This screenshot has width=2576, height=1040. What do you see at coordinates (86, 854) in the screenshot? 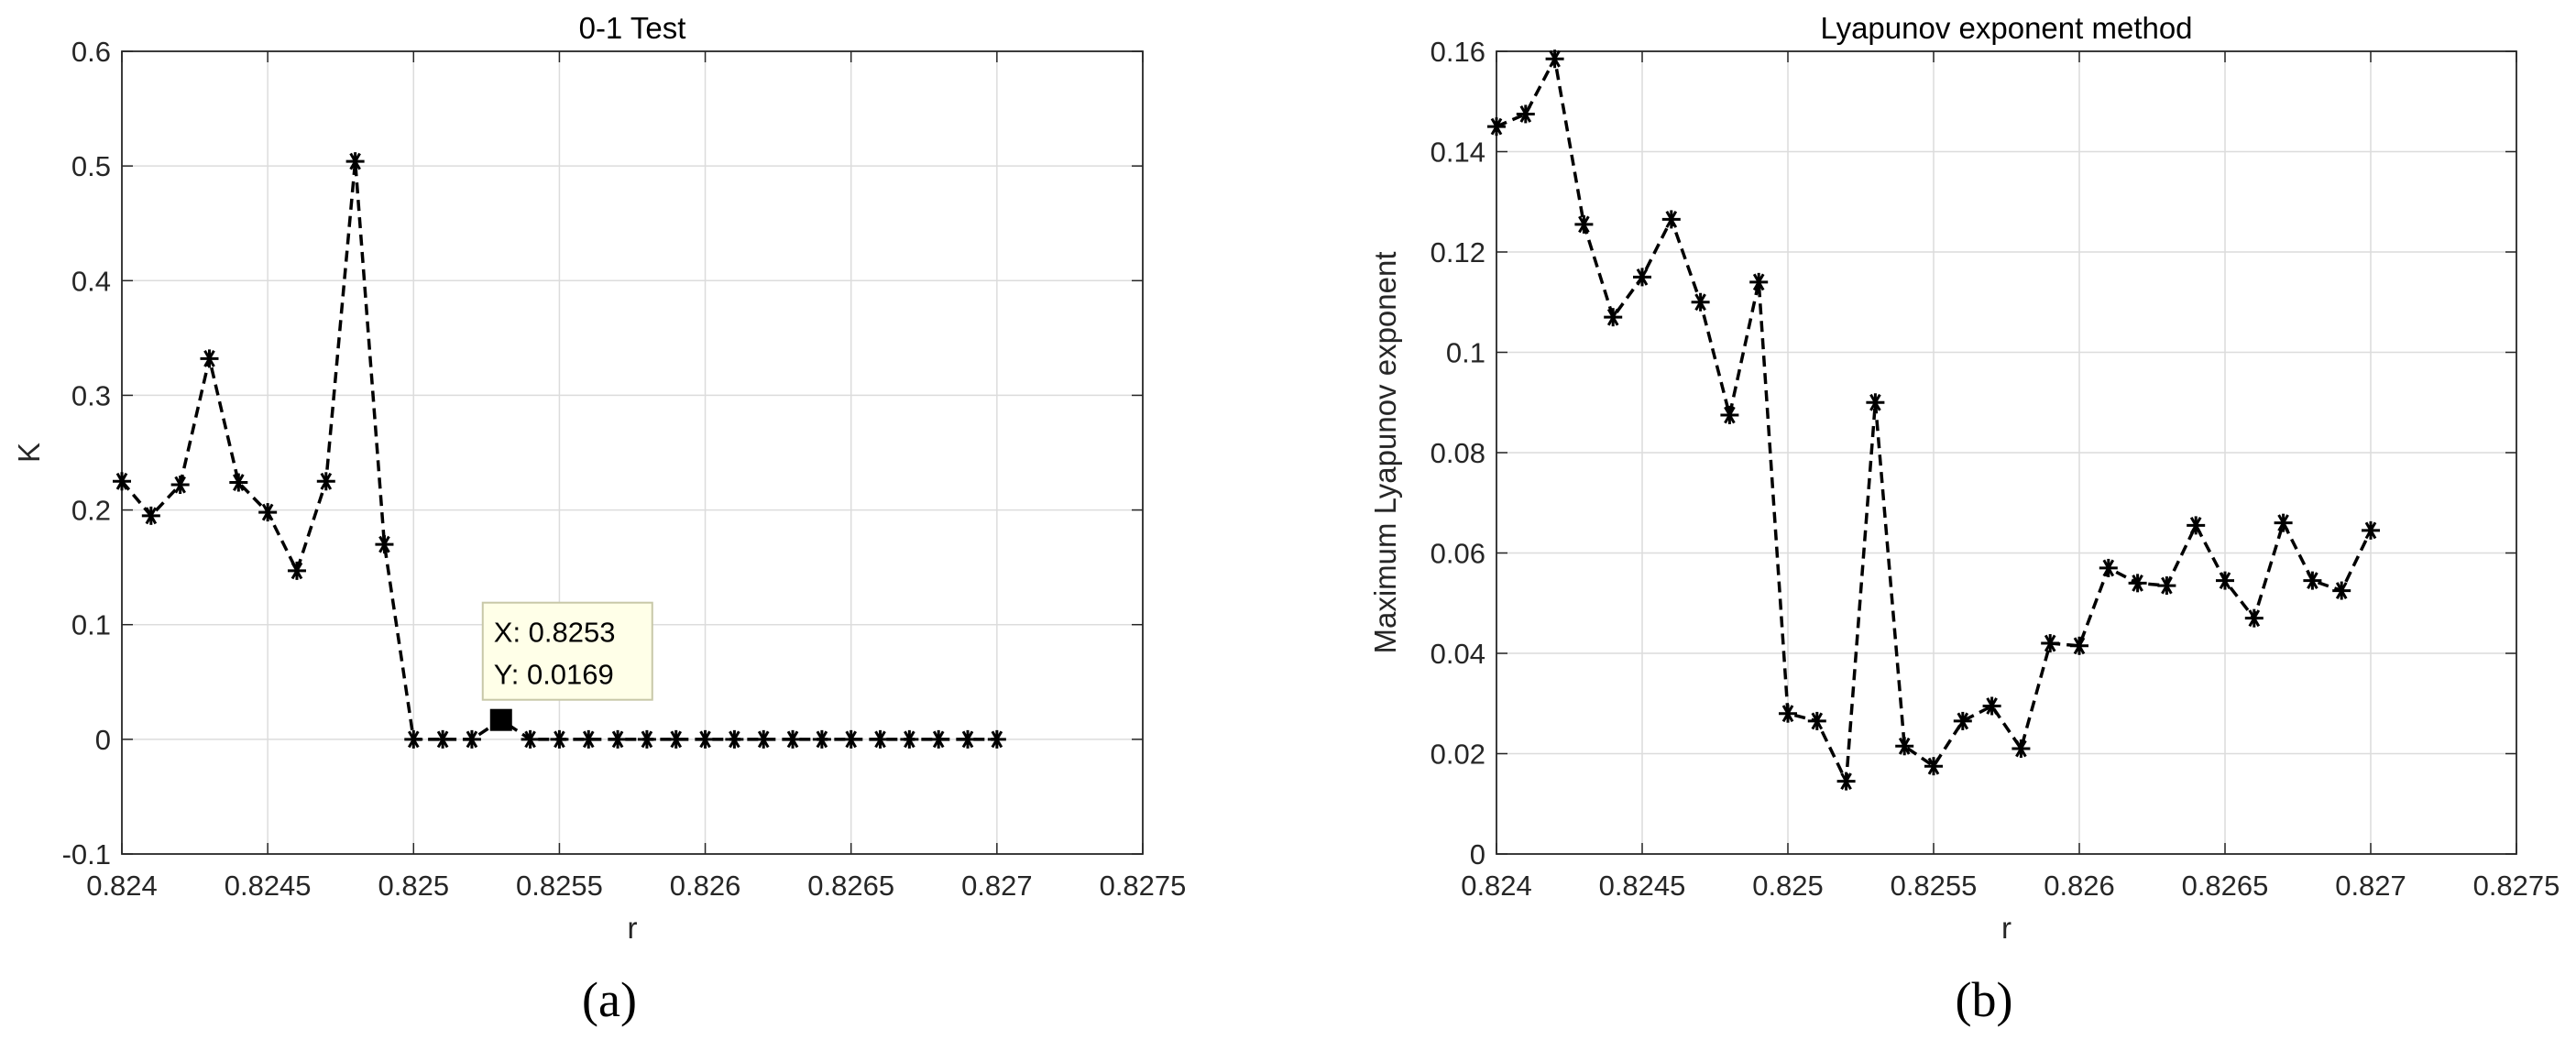
I see `y-tick-label: -0.1` at bounding box center [86, 854].